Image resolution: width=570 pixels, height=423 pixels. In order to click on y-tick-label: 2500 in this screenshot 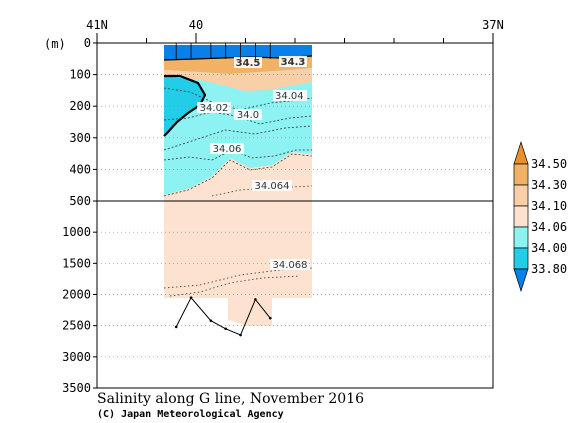, I will do `click(76, 326)`.